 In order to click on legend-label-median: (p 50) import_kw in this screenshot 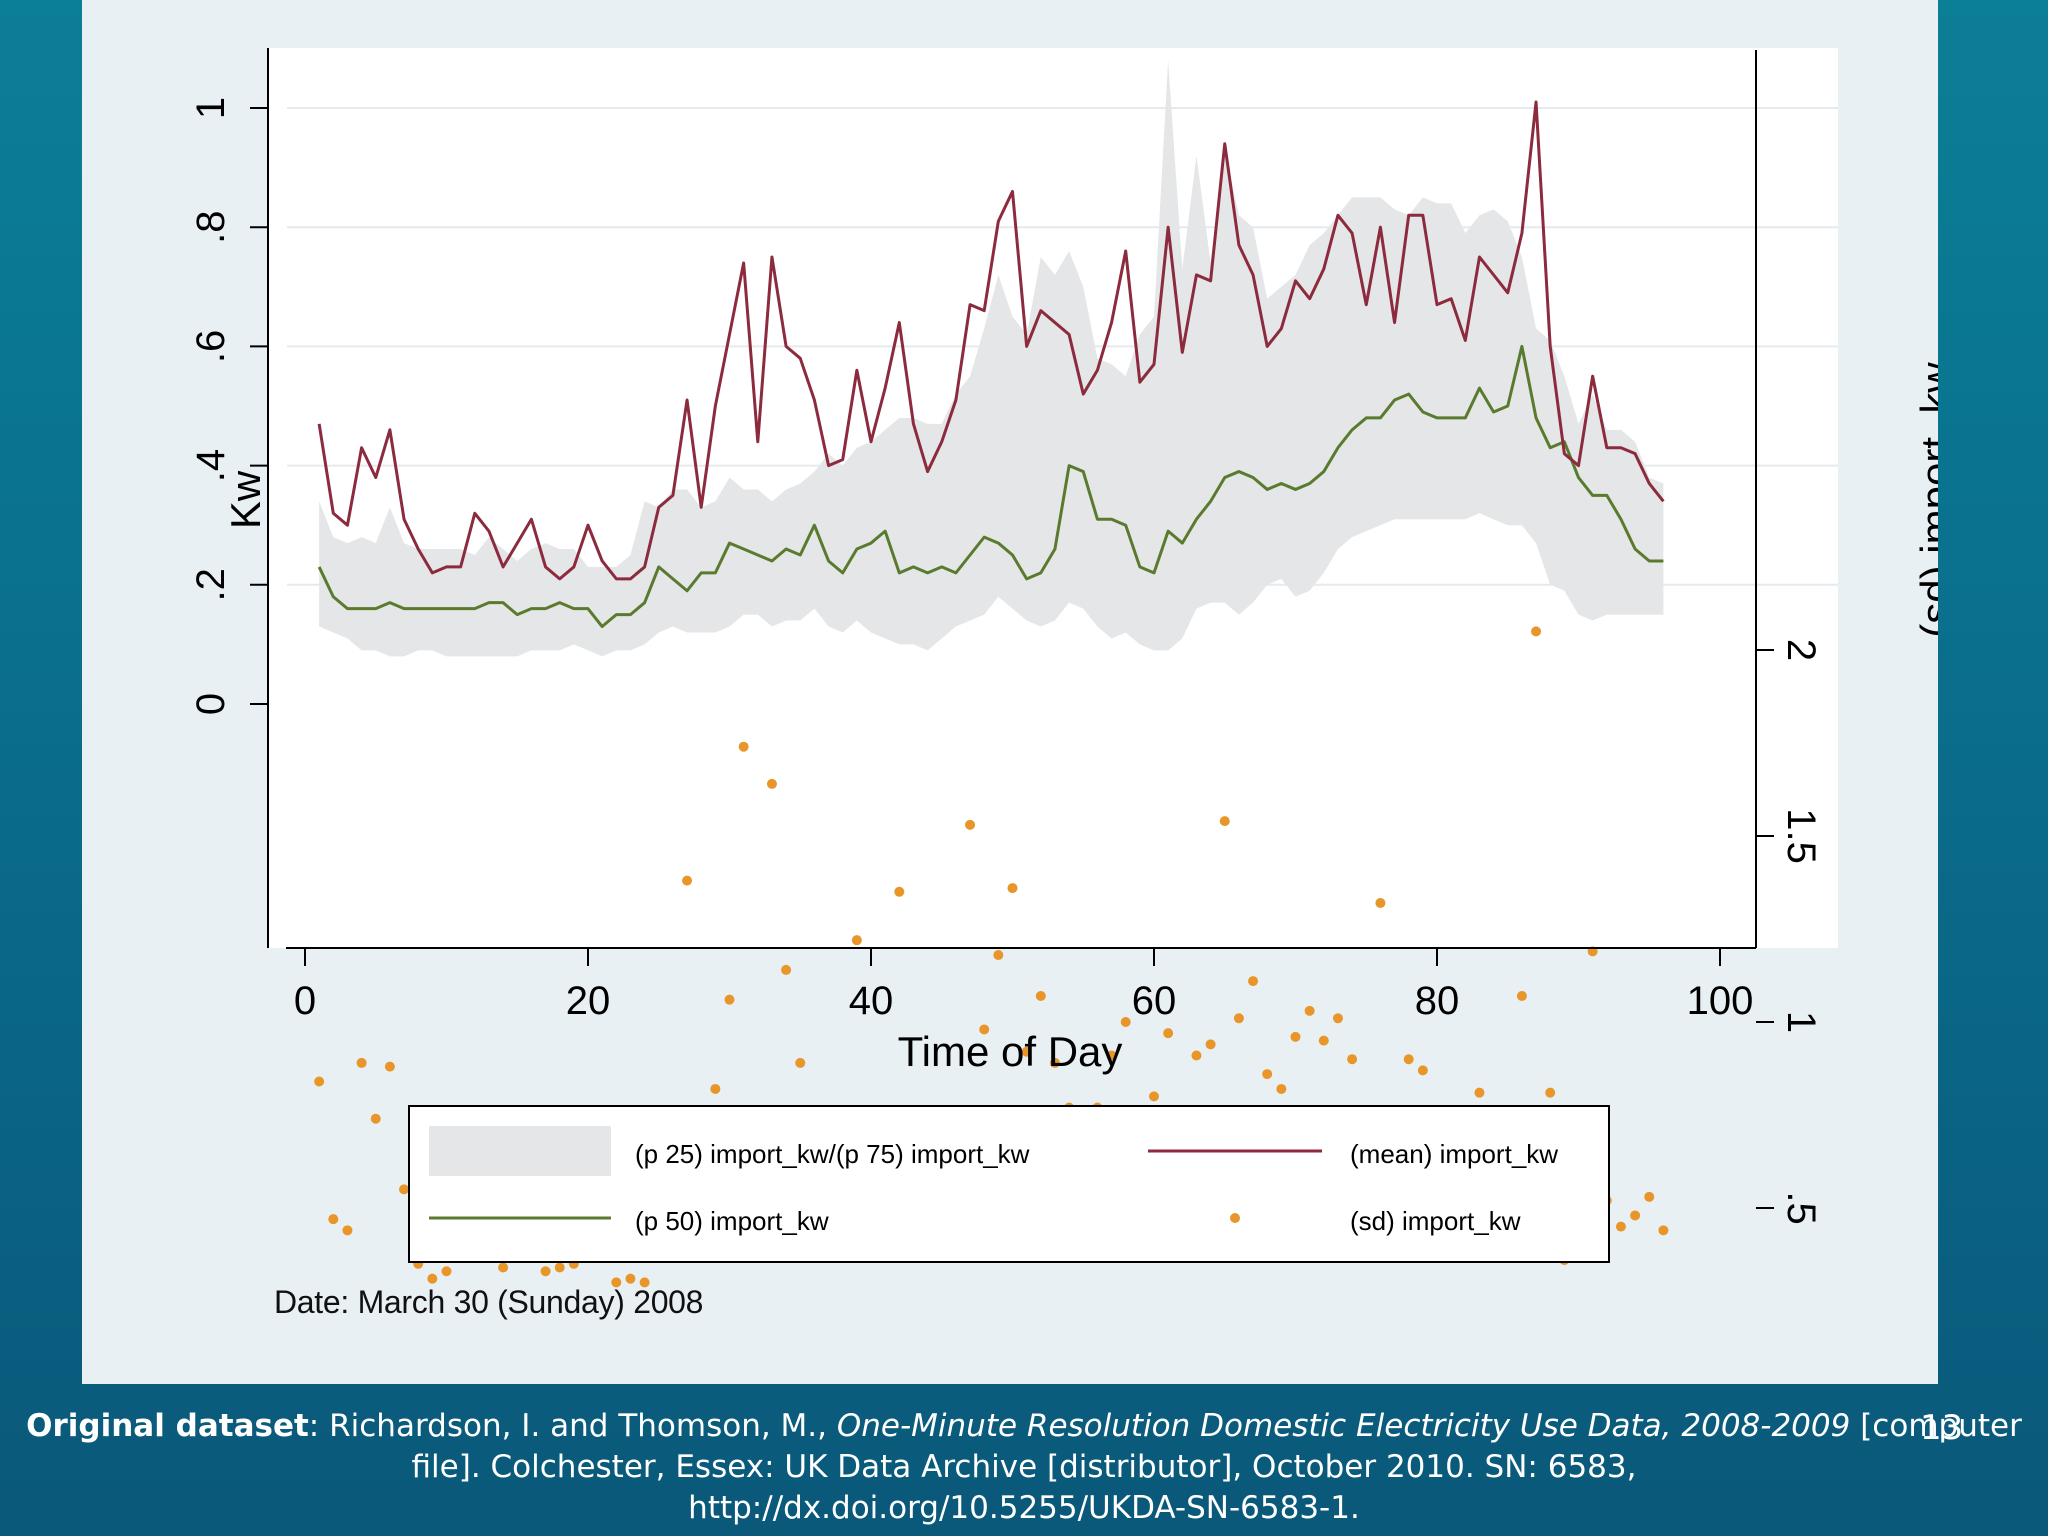, I will do `click(732, 1221)`.